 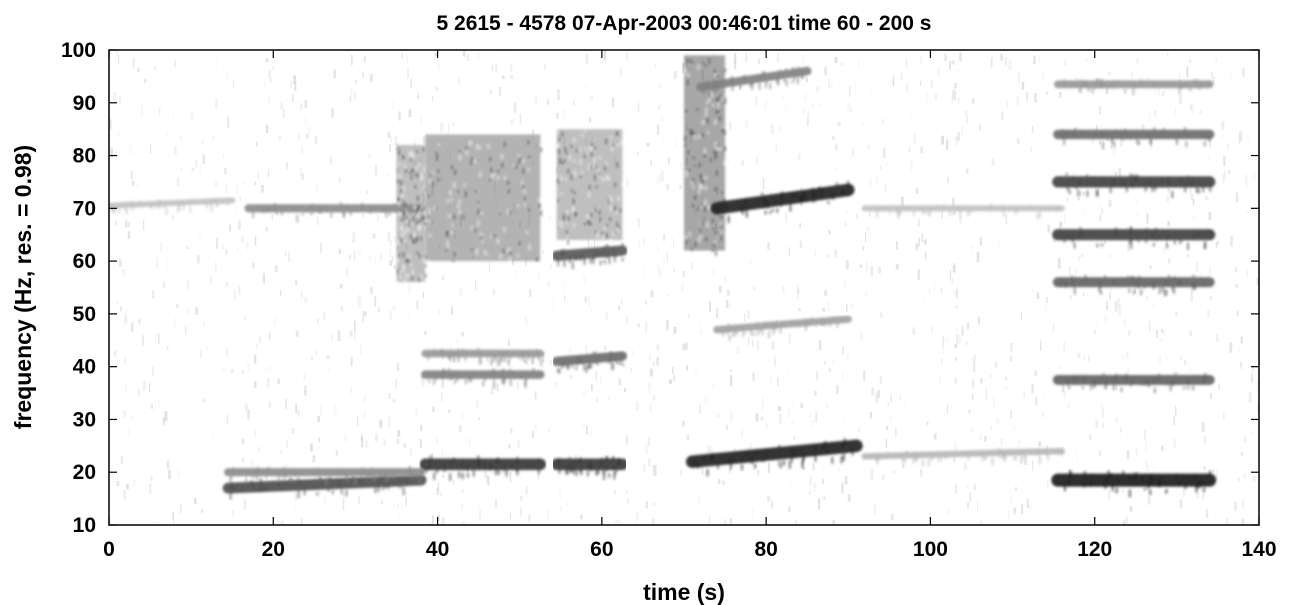 What do you see at coordinates (1094, 549) in the screenshot?
I see `x-tick-label: 120` at bounding box center [1094, 549].